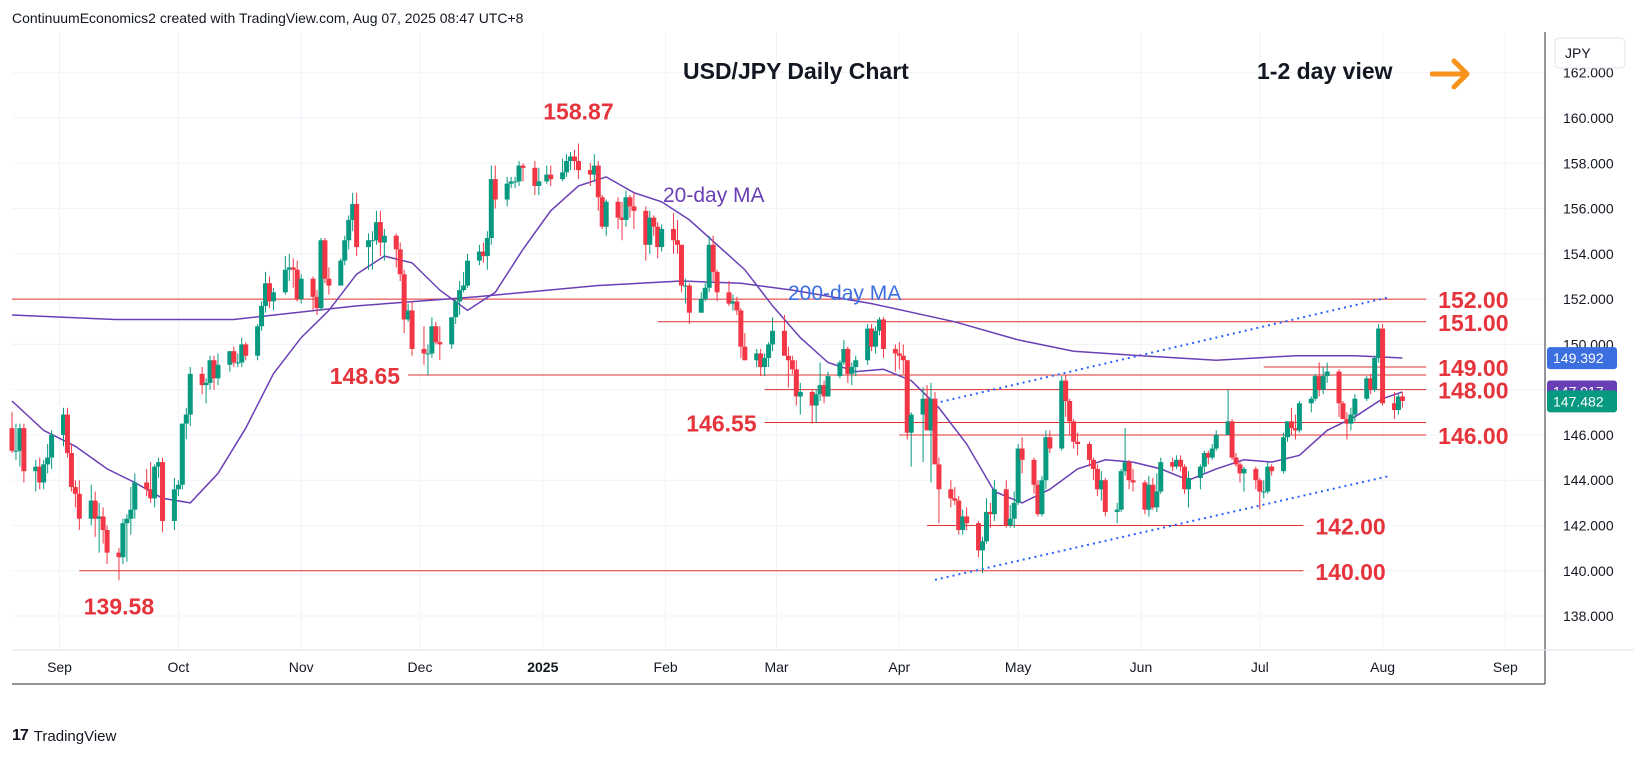  I want to click on currency-label: JPY, so click(1578, 53).